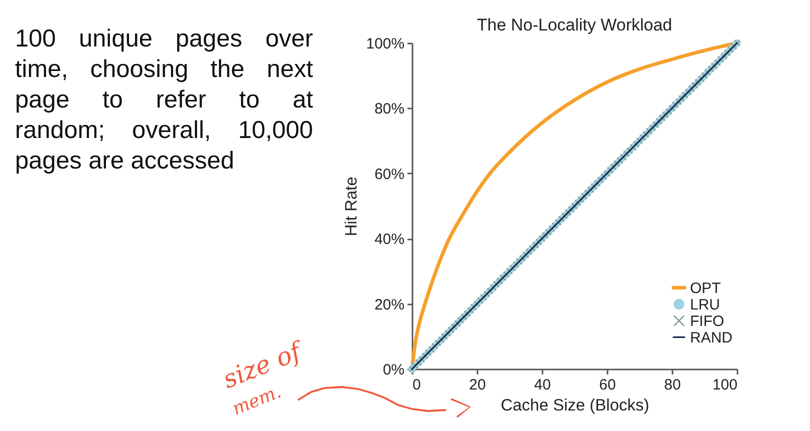 The height and width of the screenshot is (431, 810). What do you see at coordinates (725, 385) in the screenshot?
I see `x-tick-label: 100` at bounding box center [725, 385].